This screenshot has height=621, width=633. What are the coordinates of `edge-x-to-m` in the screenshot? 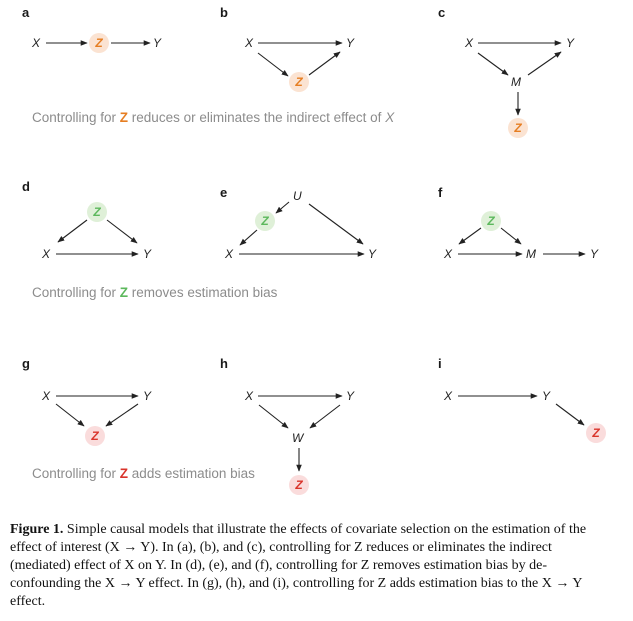 It's located at (493, 64).